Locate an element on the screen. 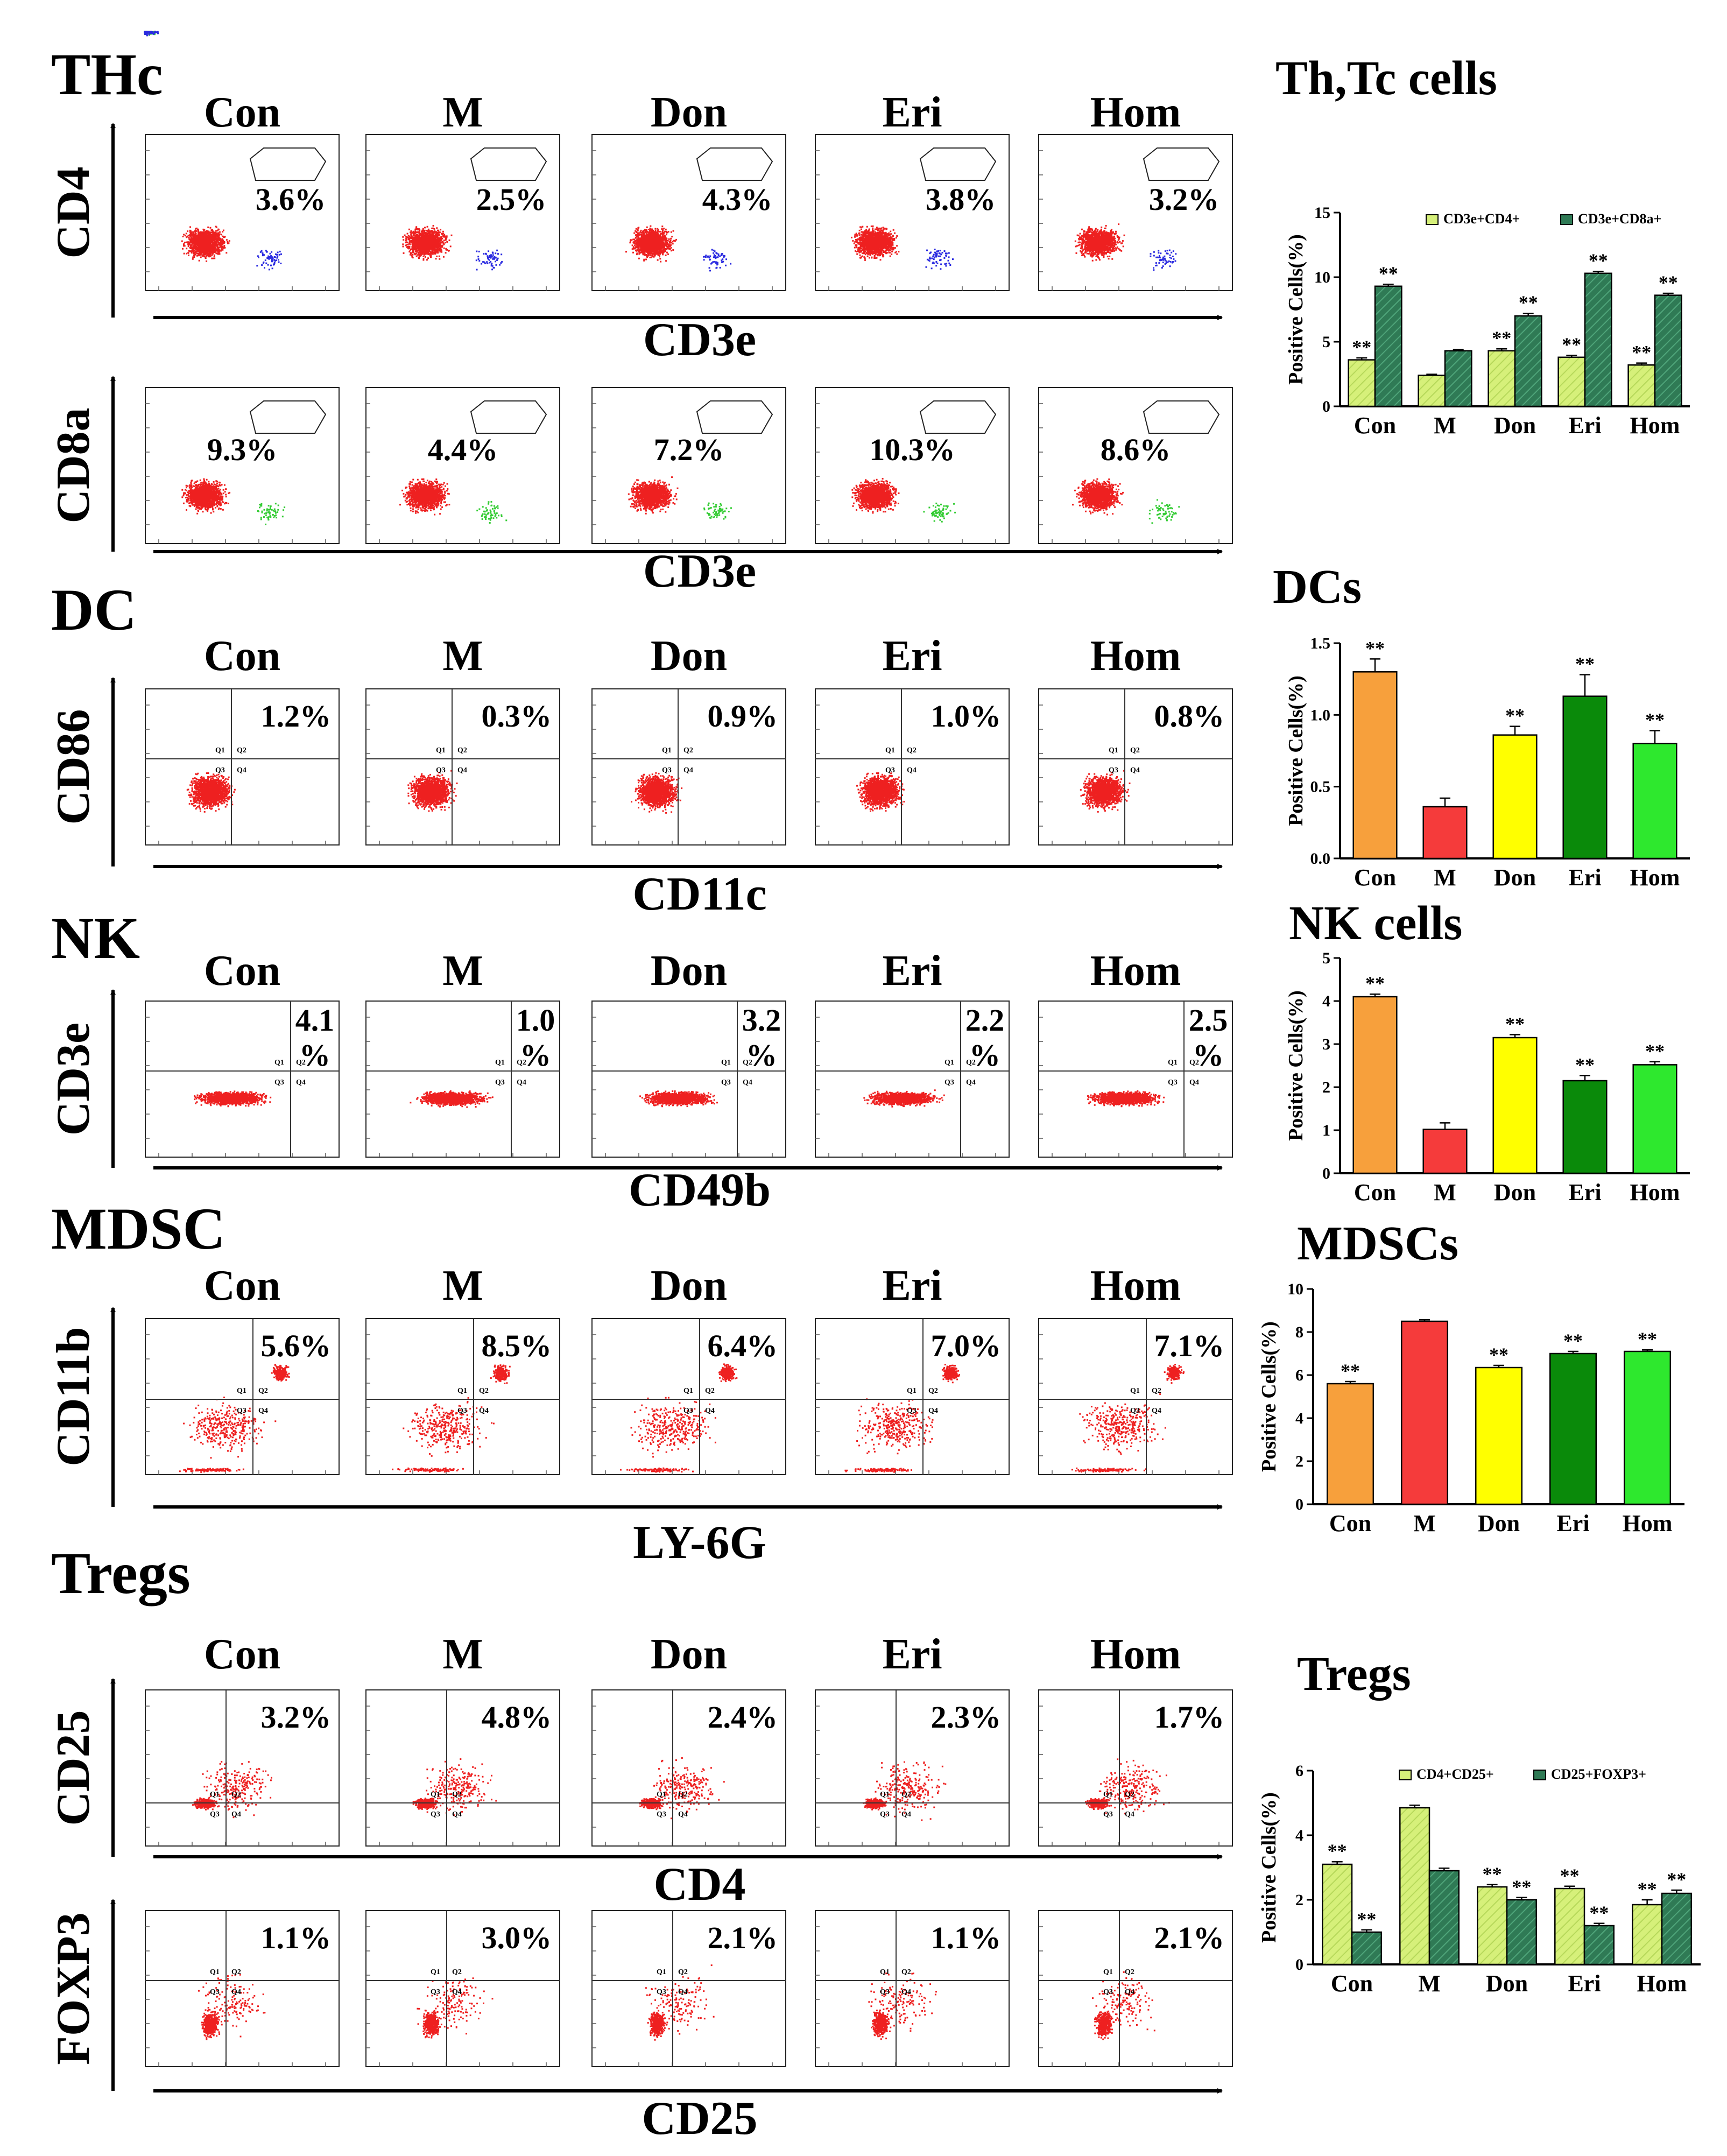 This screenshot has width=1727, height=2156. percentage-label: 2.1% is located at coordinates (1189, 1937).